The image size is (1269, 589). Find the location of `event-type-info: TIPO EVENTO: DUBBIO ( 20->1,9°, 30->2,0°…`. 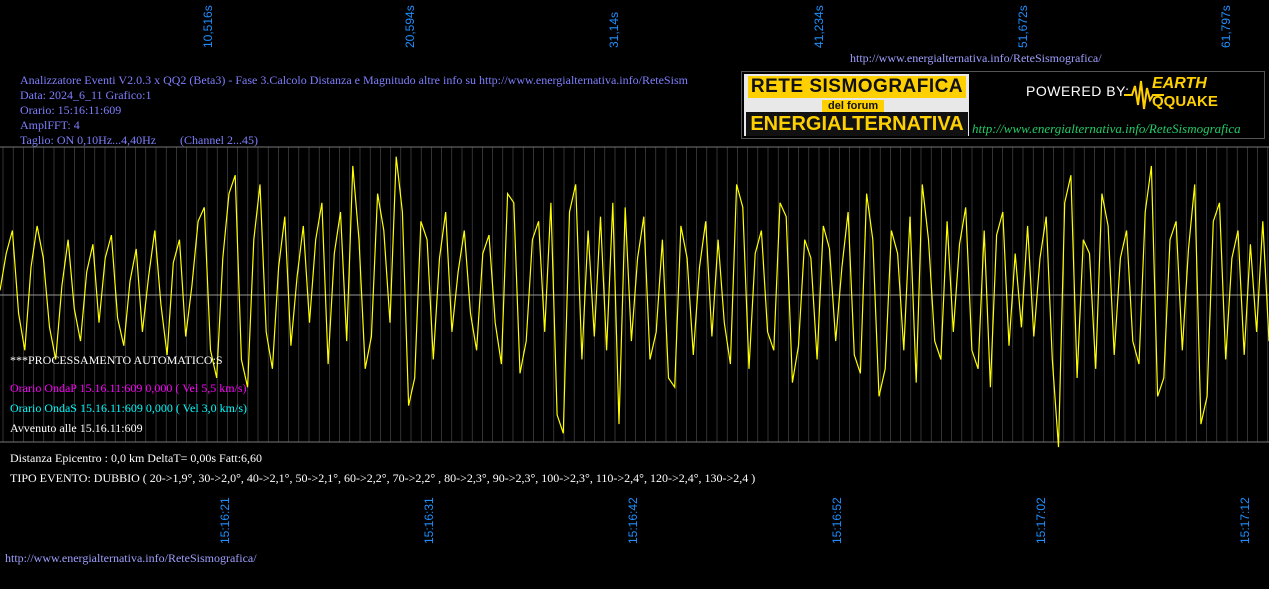

event-type-info: TIPO EVENTO: DUBBIO ( 20->1,9°, 30->2,0°… is located at coordinates (383, 478).